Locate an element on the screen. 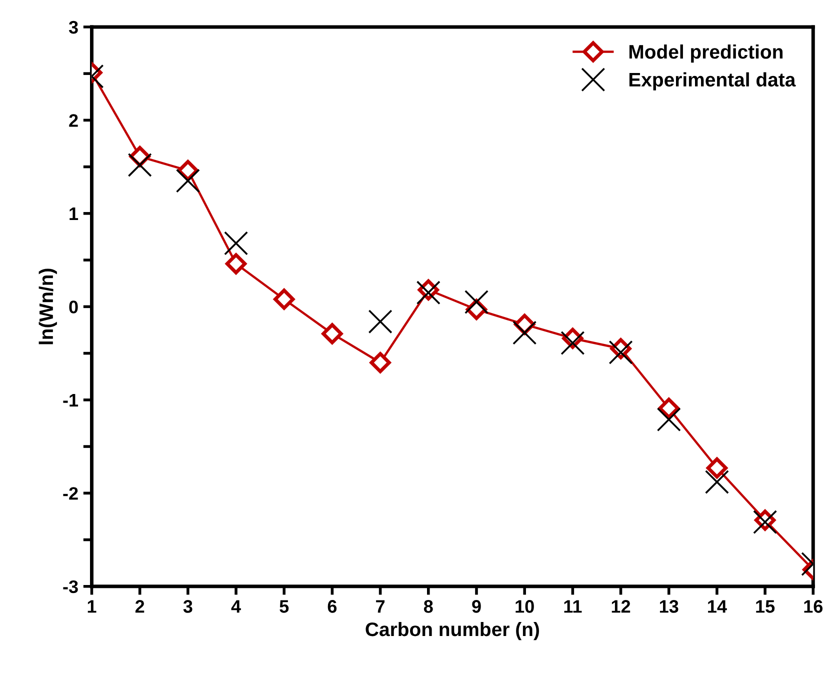 The image size is (834, 674). x-tick-label: 6 is located at coordinates (332, 606).